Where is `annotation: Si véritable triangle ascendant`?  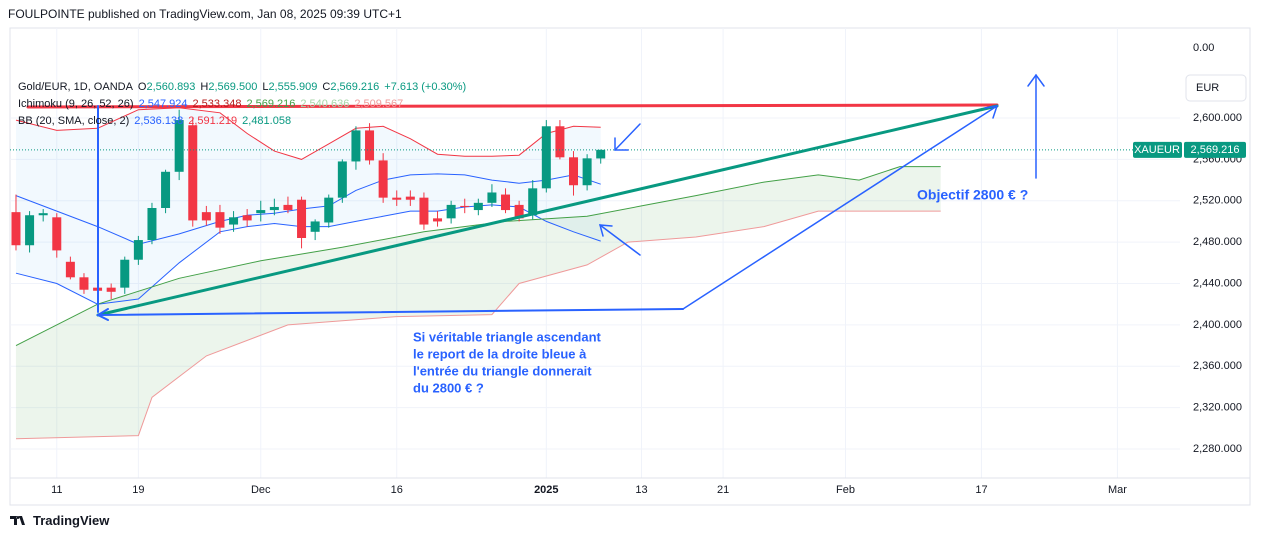
annotation: Si véritable triangle ascendant is located at coordinates (507, 336).